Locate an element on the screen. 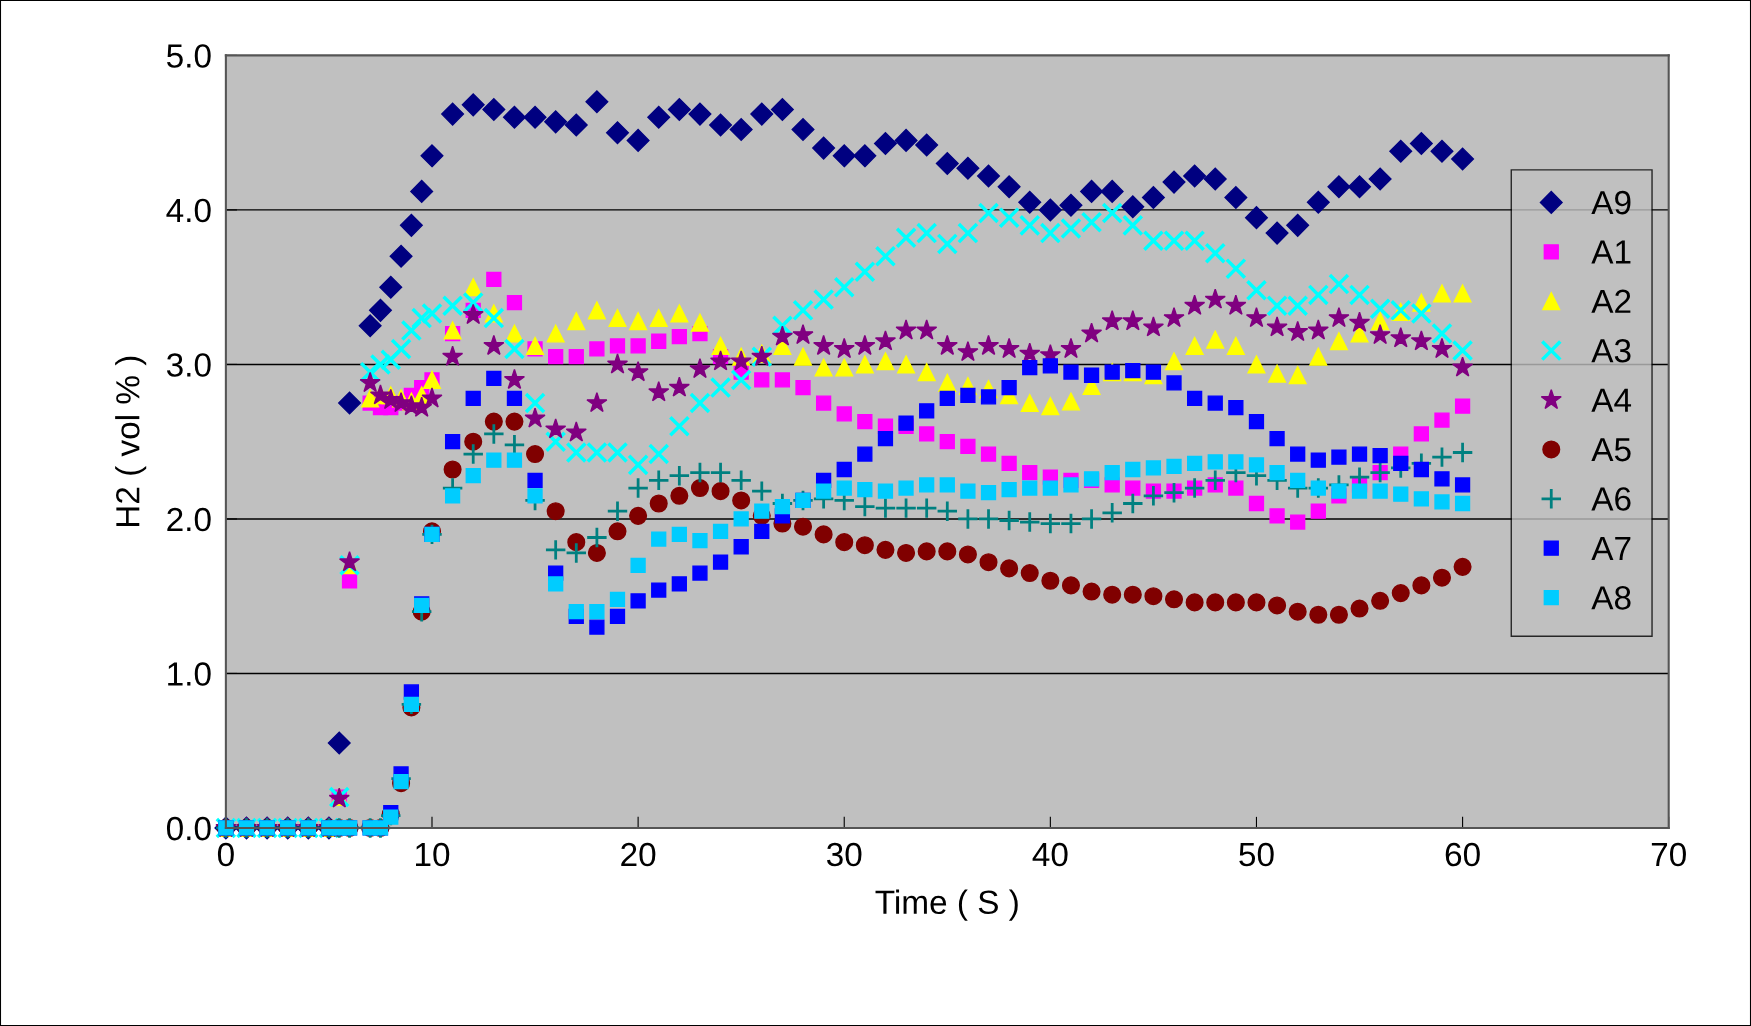  x-tick-label: 10 is located at coordinates (433, 854).